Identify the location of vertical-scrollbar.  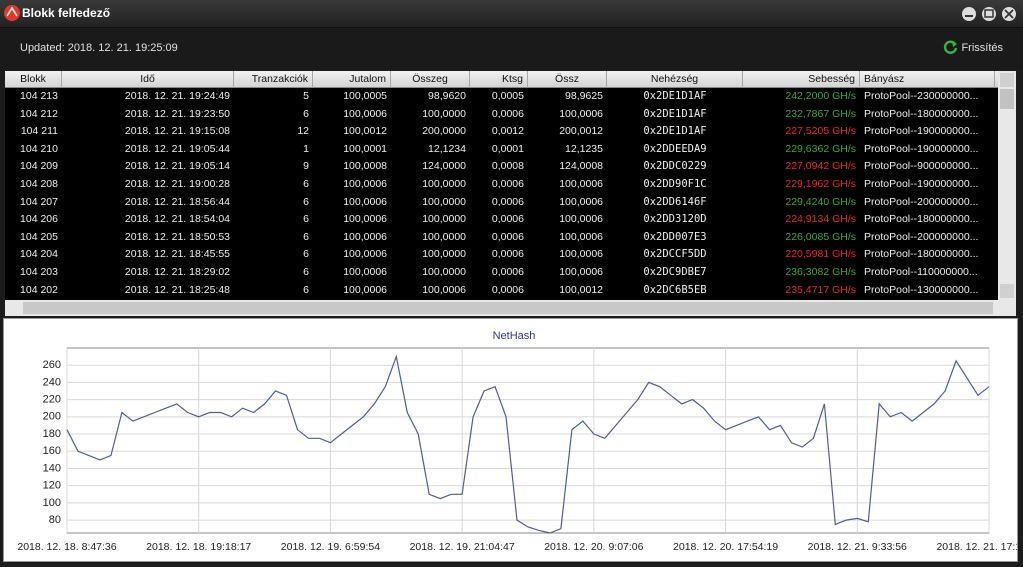
(1007, 185).